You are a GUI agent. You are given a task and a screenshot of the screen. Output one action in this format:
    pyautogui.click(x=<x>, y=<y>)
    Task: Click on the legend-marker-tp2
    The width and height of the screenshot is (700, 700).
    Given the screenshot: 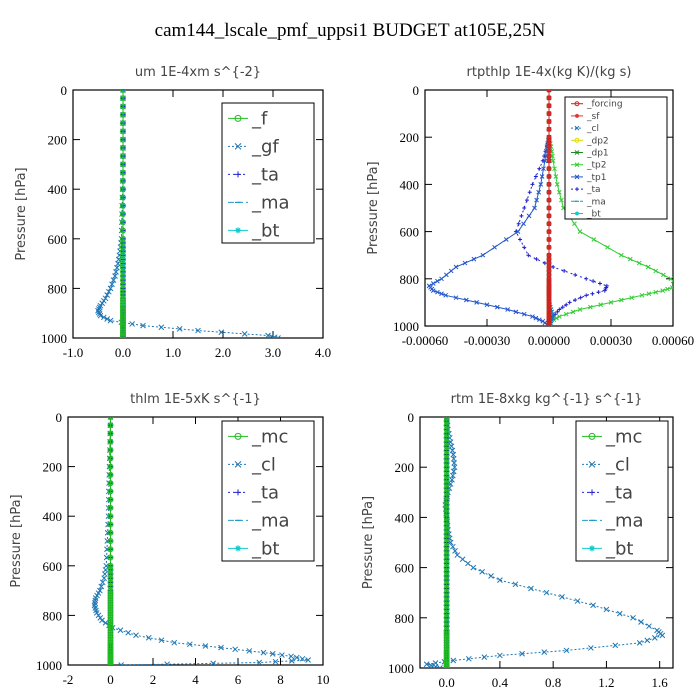 What is the action you would take?
    pyautogui.click(x=577, y=165)
    